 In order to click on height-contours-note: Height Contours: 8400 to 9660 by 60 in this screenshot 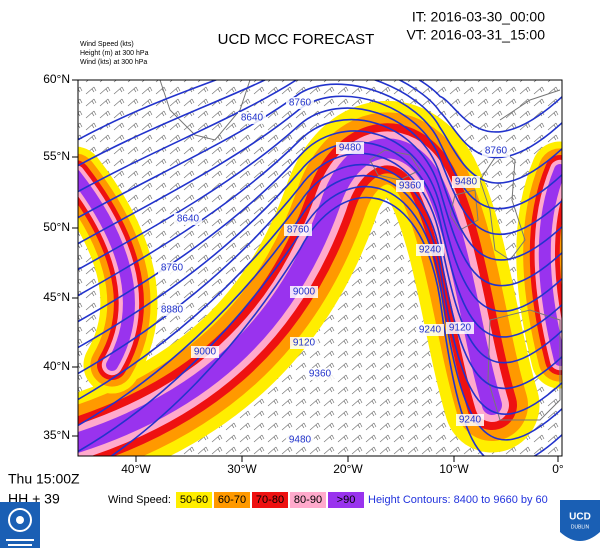, I will do `click(458, 500)`.